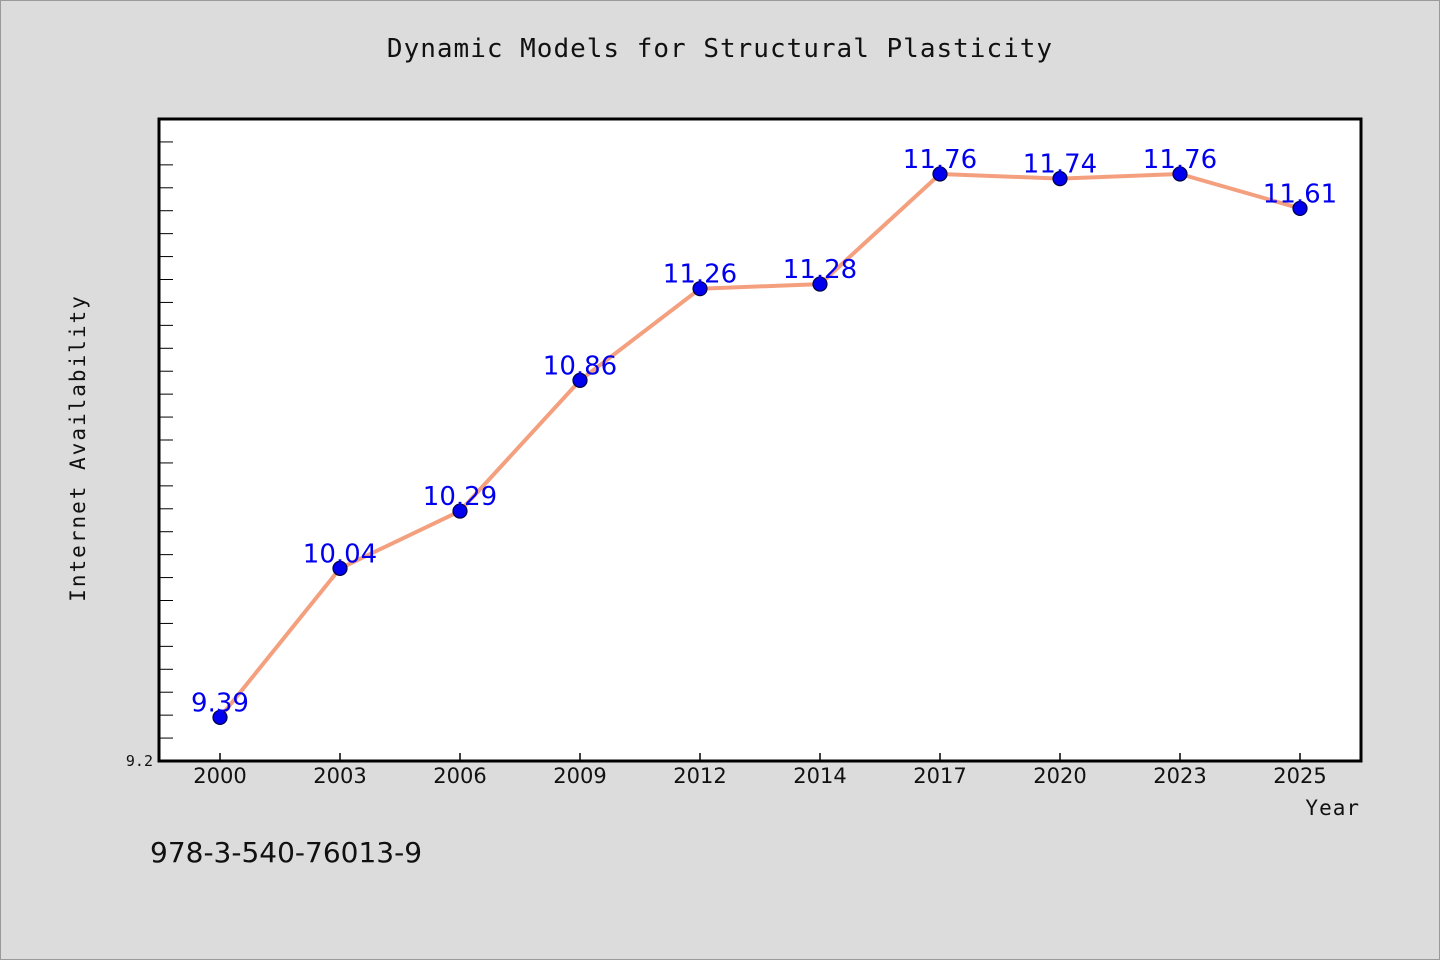  I want to click on data-label: 10.04, so click(340, 554).